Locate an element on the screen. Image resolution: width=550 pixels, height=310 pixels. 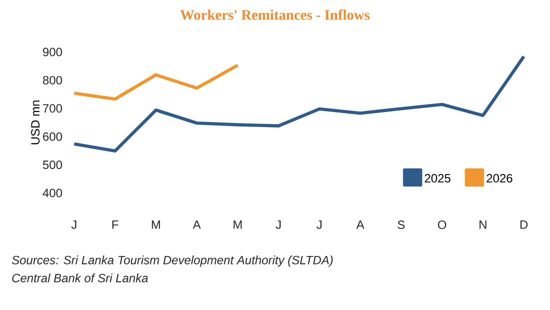
line-series is located at coordinates (156, 82).